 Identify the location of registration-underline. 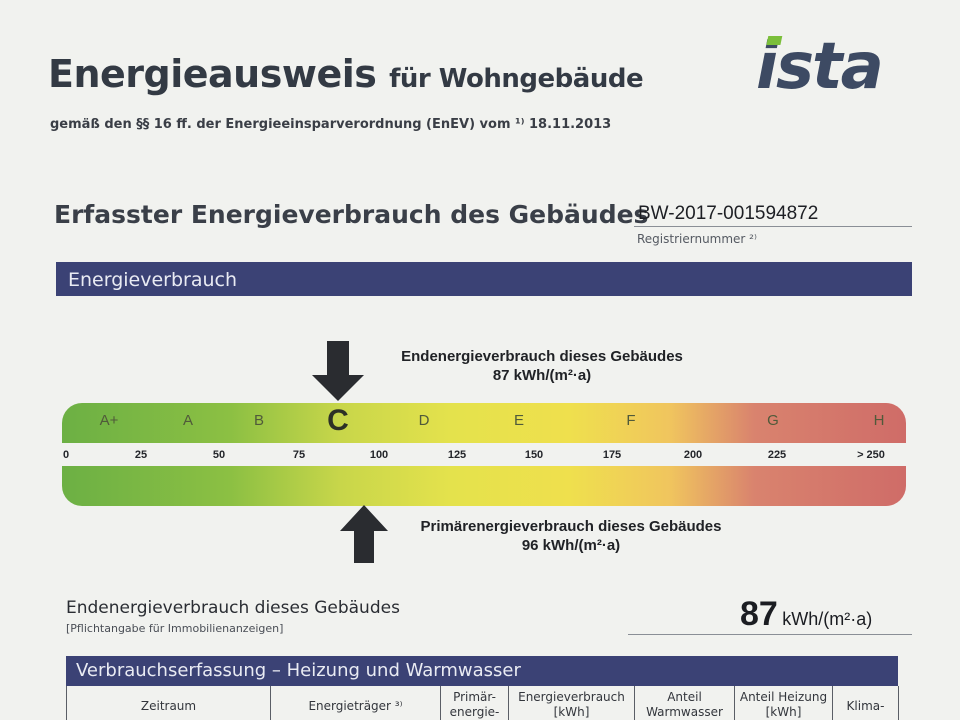
(773, 226).